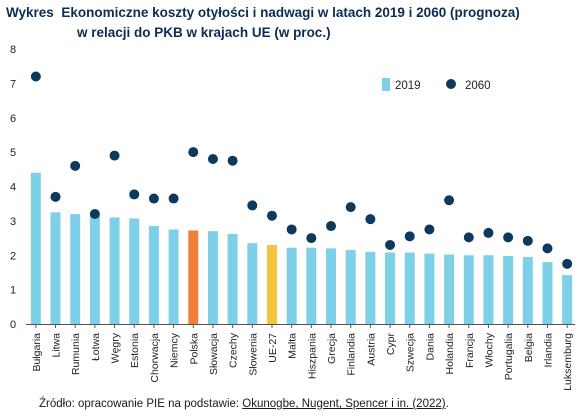 The image size is (577, 416). What do you see at coordinates (430, 347) in the screenshot?
I see `x-tick-label: Dania` at bounding box center [430, 347].